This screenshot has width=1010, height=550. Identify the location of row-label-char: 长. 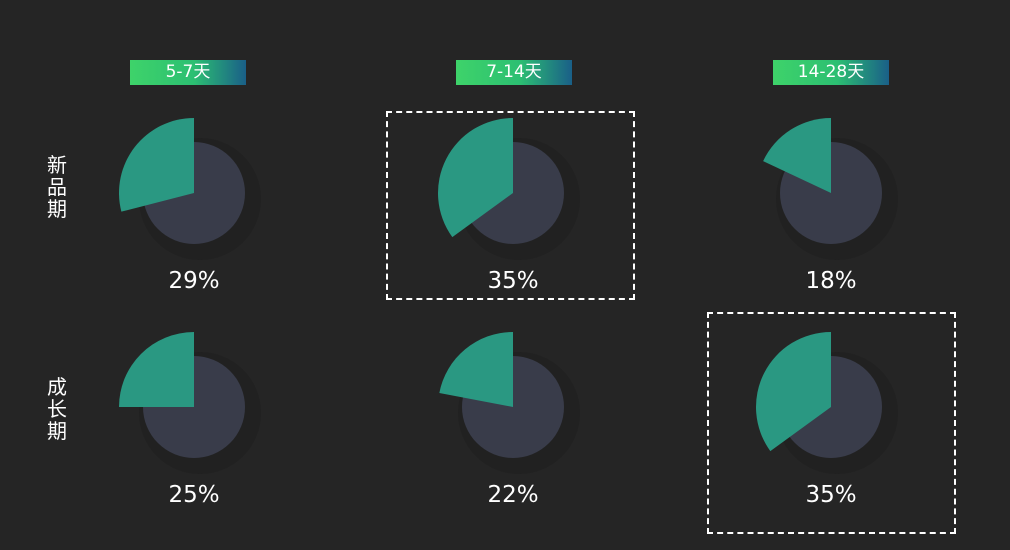
(57, 409).